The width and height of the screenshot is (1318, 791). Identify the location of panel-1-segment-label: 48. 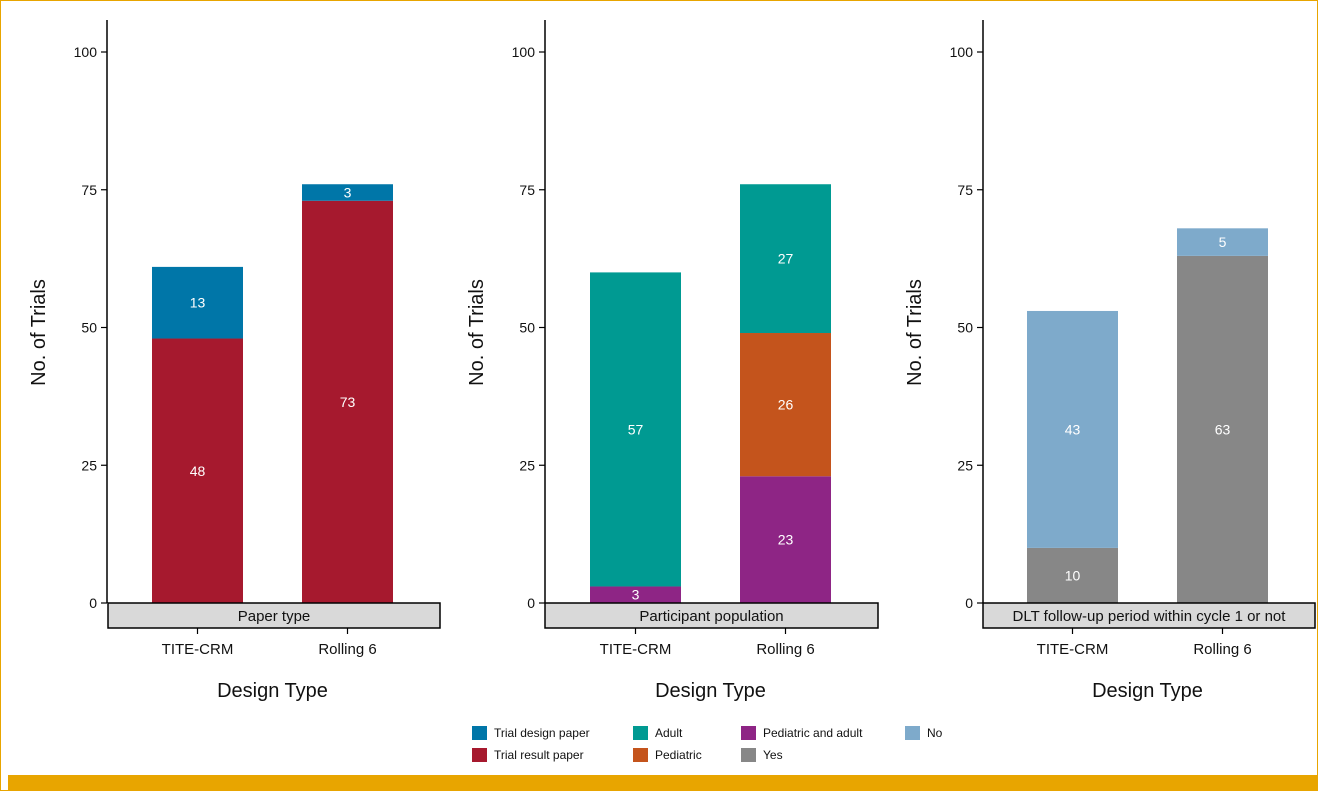
(198, 471).